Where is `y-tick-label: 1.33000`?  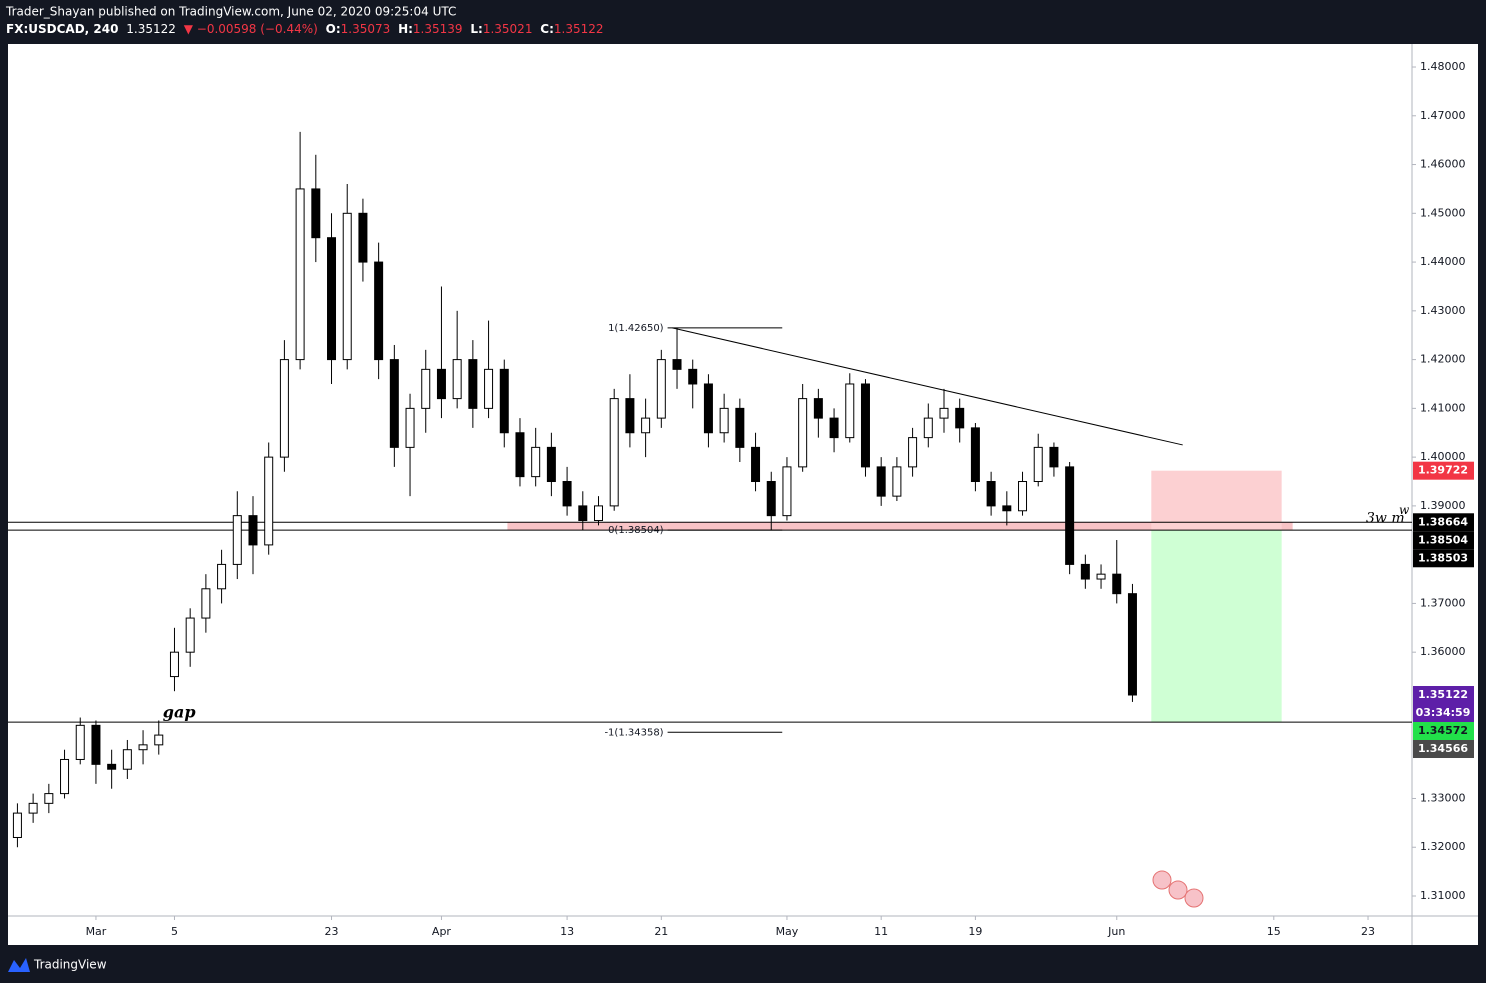 y-tick-label: 1.33000 is located at coordinates (1443, 797).